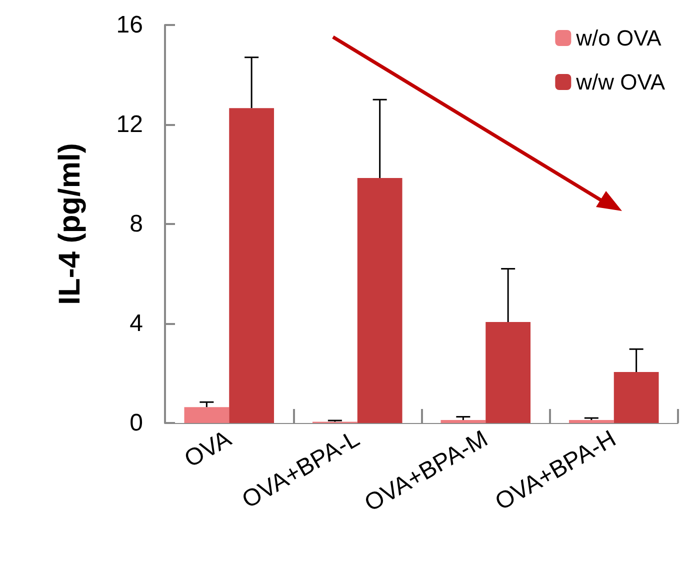 Image resolution: width=680 pixels, height=584 pixels. What do you see at coordinates (136, 323) in the screenshot?
I see `y-tick-label: 4` at bounding box center [136, 323].